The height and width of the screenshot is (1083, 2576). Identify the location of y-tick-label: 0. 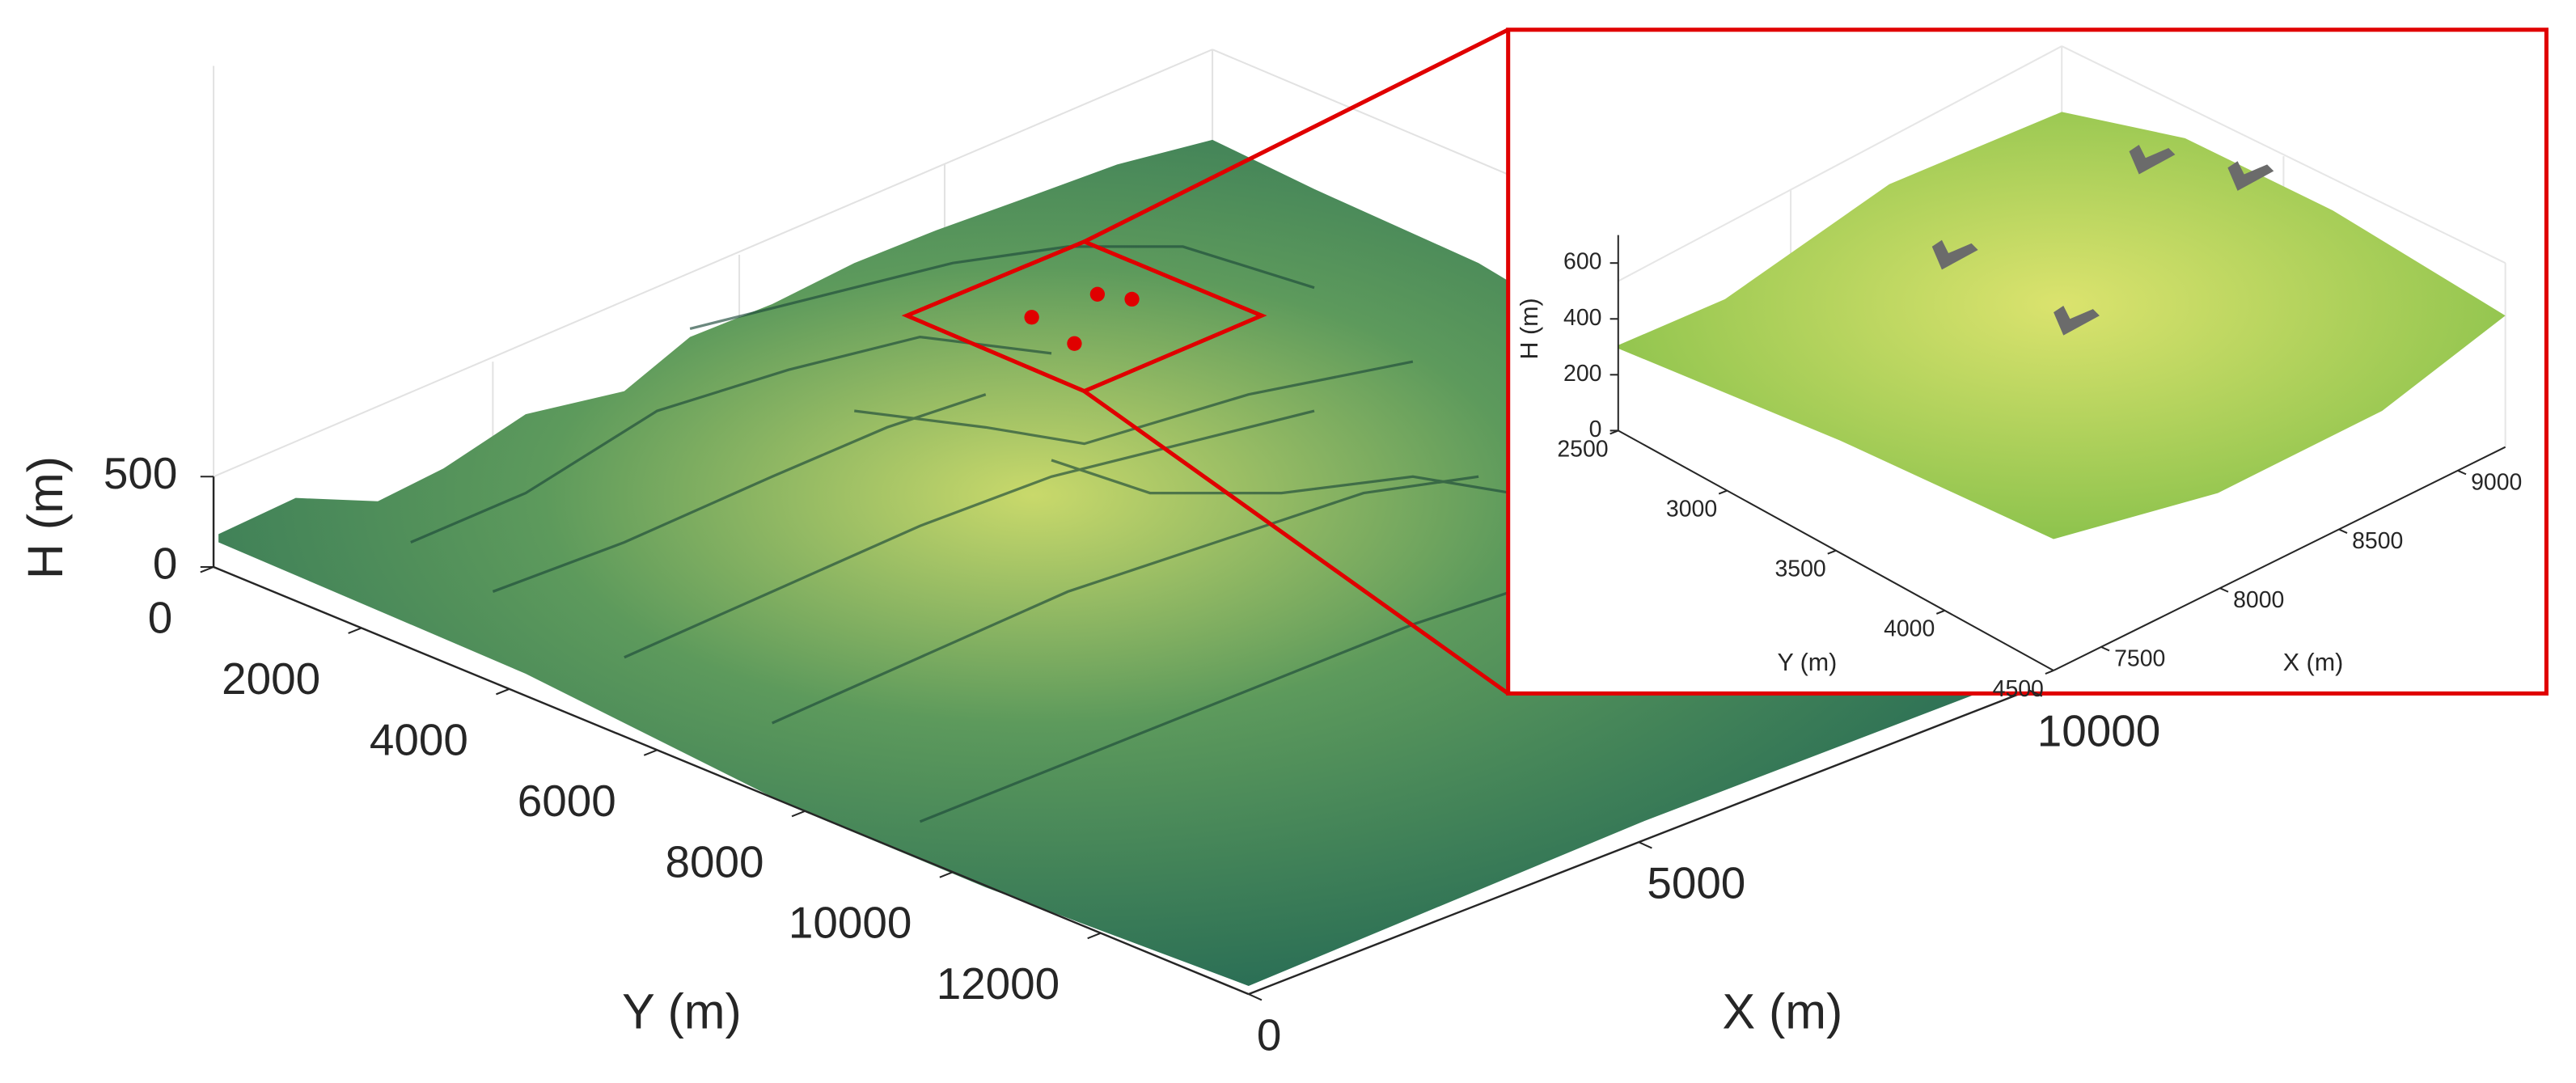
(160, 618).